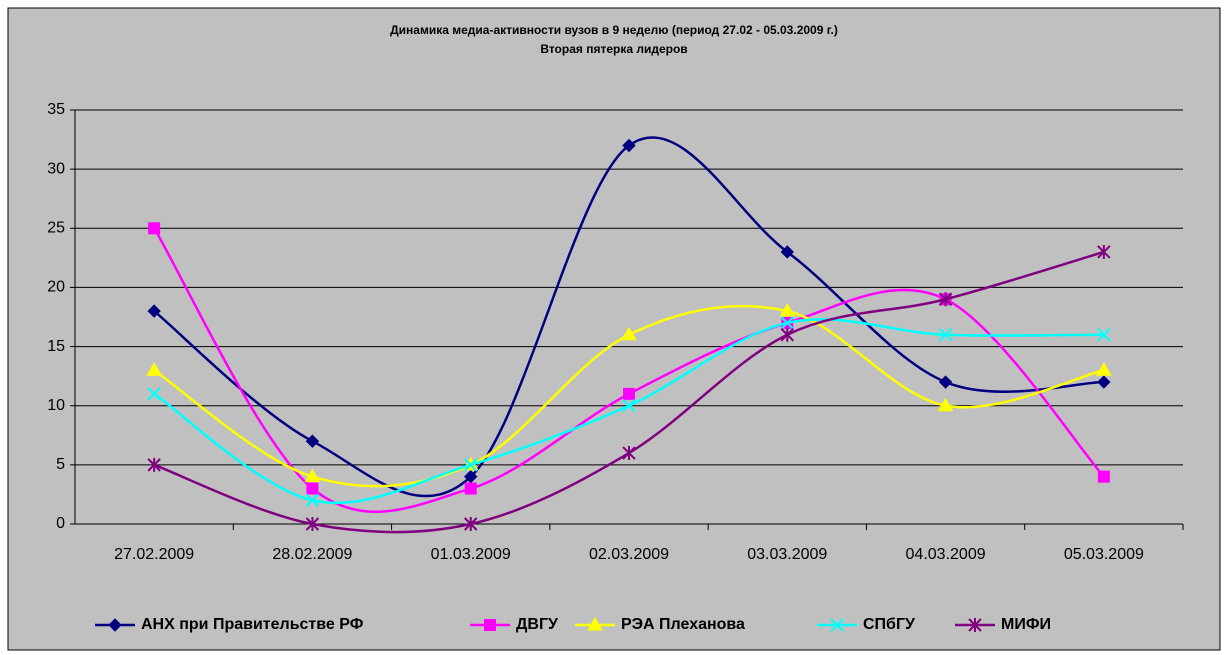 This screenshot has height=655, width=1228. What do you see at coordinates (1104, 554) in the screenshot?
I see `x-tick-label: 05.03.2009` at bounding box center [1104, 554].